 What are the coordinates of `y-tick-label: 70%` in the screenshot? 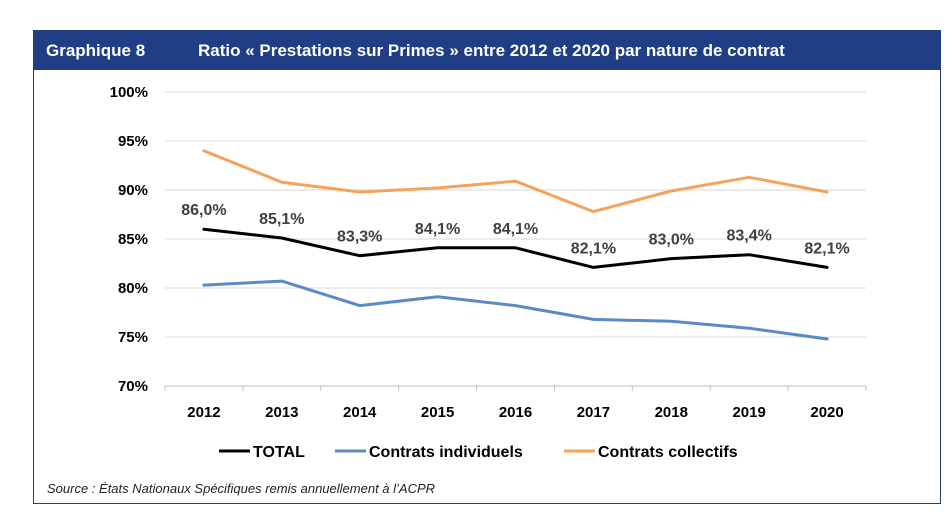 It's located at (133, 386).